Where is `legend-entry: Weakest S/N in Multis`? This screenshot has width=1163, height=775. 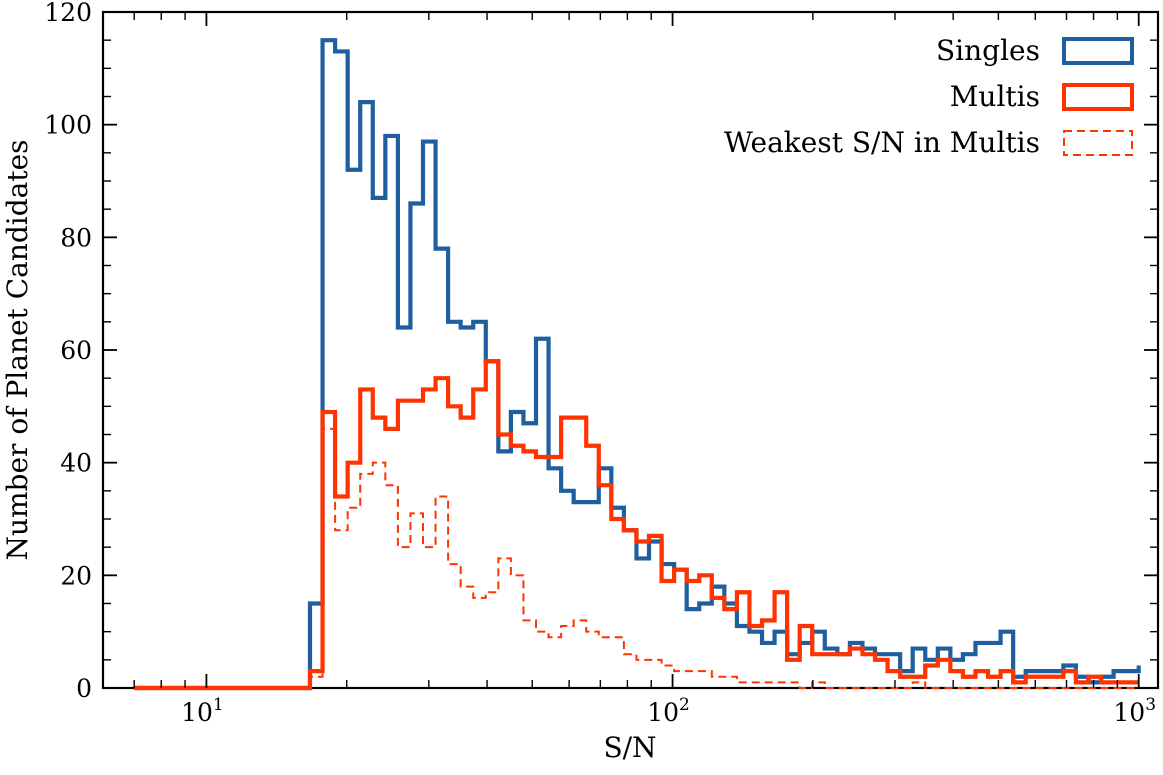 legend-entry: Weakest S/N in Multis is located at coordinates (928, 142).